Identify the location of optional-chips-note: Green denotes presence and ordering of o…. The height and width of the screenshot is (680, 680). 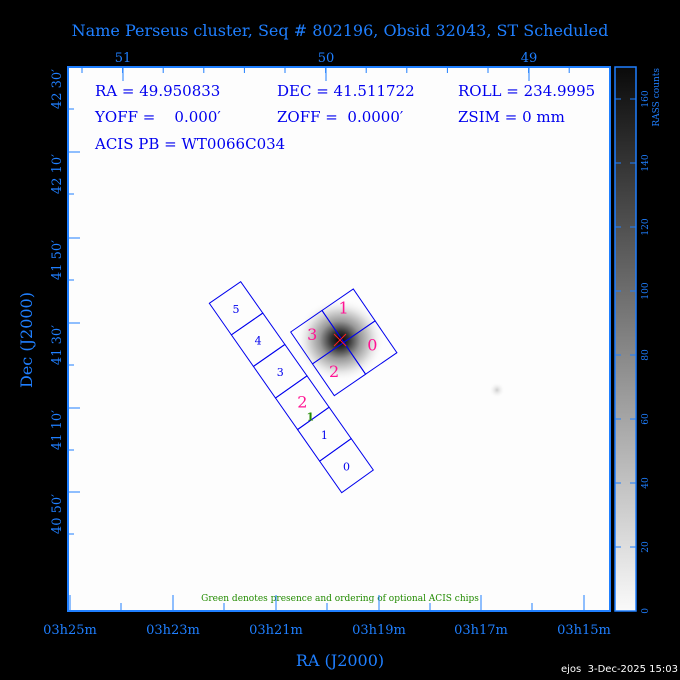
(340, 599).